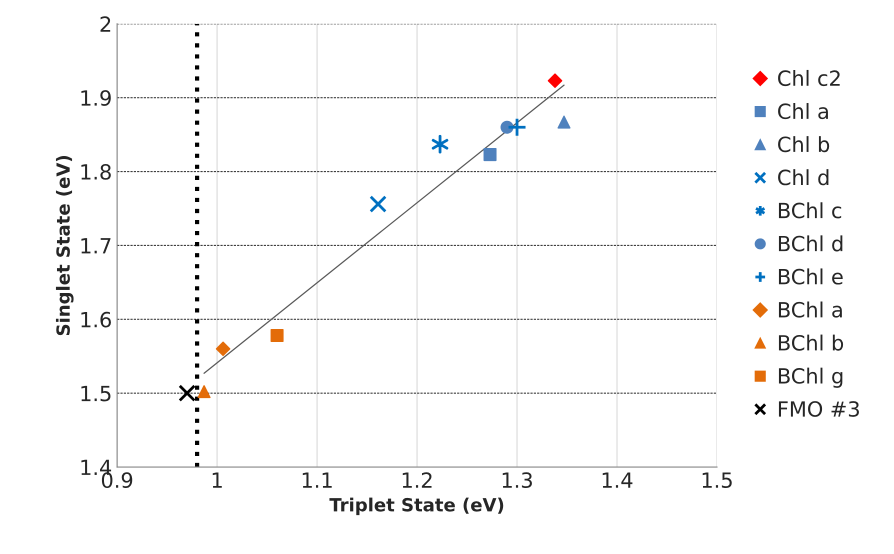  What do you see at coordinates (217, 480) in the screenshot?
I see `x-tick-label: 1` at bounding box center [217, 480].